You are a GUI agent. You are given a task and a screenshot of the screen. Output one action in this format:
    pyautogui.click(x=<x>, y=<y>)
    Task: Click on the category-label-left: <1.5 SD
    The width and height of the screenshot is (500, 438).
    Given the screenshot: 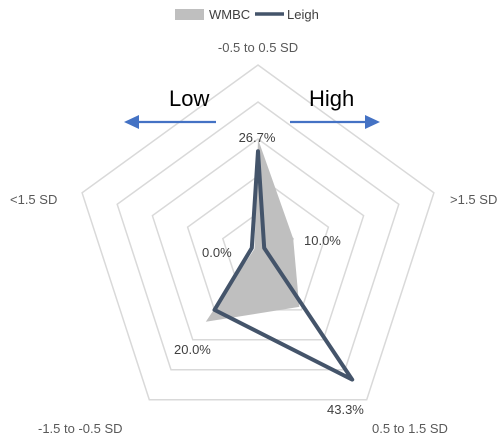 What is the action you would take?
    pyautogui.click(x=33, y=199)
    